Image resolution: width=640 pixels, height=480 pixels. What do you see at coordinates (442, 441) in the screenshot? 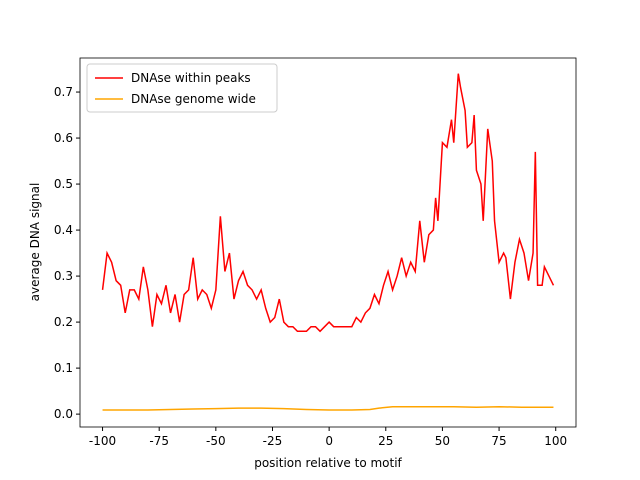
I see `x-tick-label: 50` at bounding box center [442, 441].